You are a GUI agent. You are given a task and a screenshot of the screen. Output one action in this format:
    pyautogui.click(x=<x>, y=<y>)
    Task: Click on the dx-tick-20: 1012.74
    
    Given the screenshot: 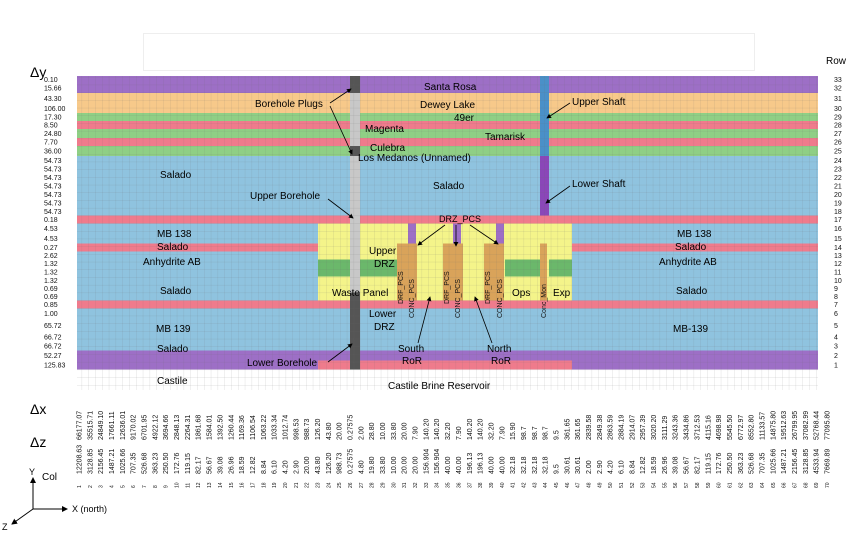 What is the action you would take?
    pyautogui.click(x=285, y=427)
    